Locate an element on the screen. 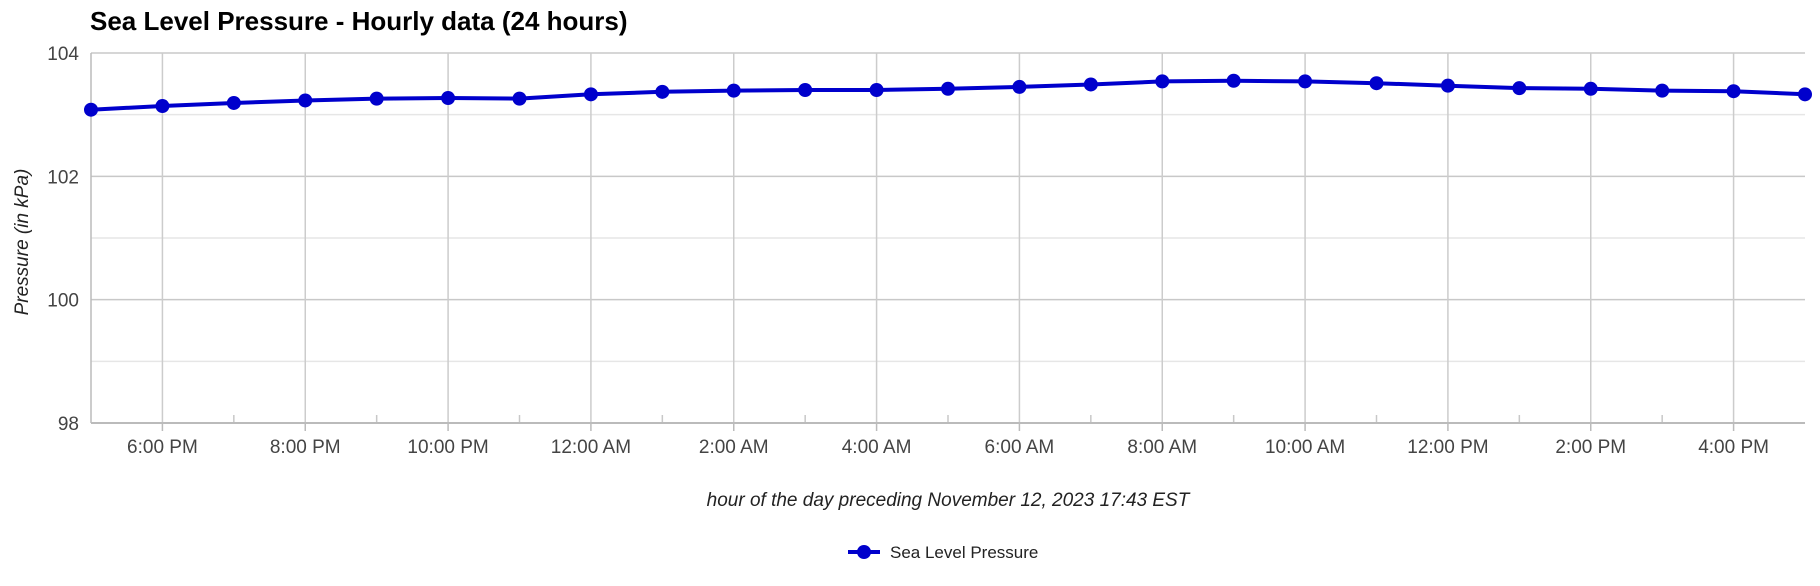 The width and height of the screenshot is (1820, 586). x-tick-label: 10:00 AM is located at coordinates (1305, 447).